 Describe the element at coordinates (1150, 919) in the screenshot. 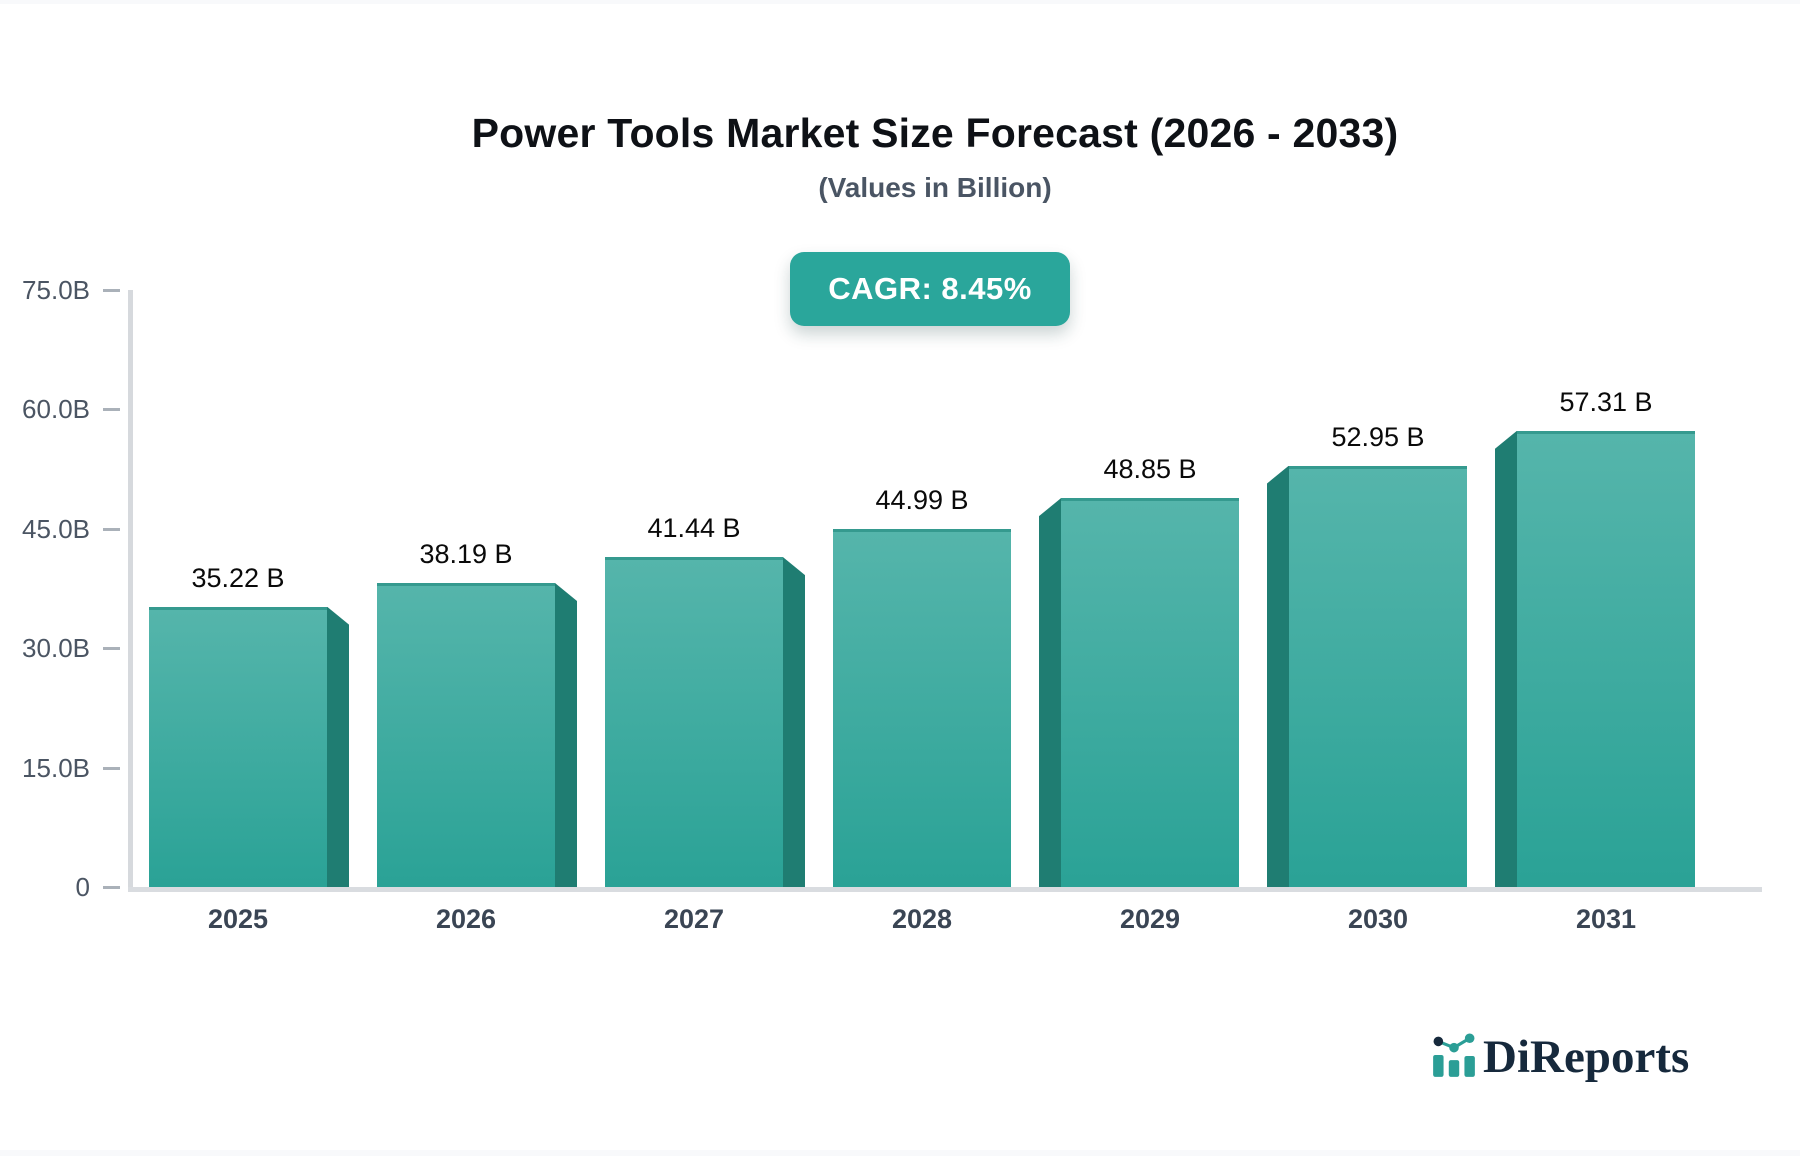

I see `x-axis-label-2029: 2029` at that location.